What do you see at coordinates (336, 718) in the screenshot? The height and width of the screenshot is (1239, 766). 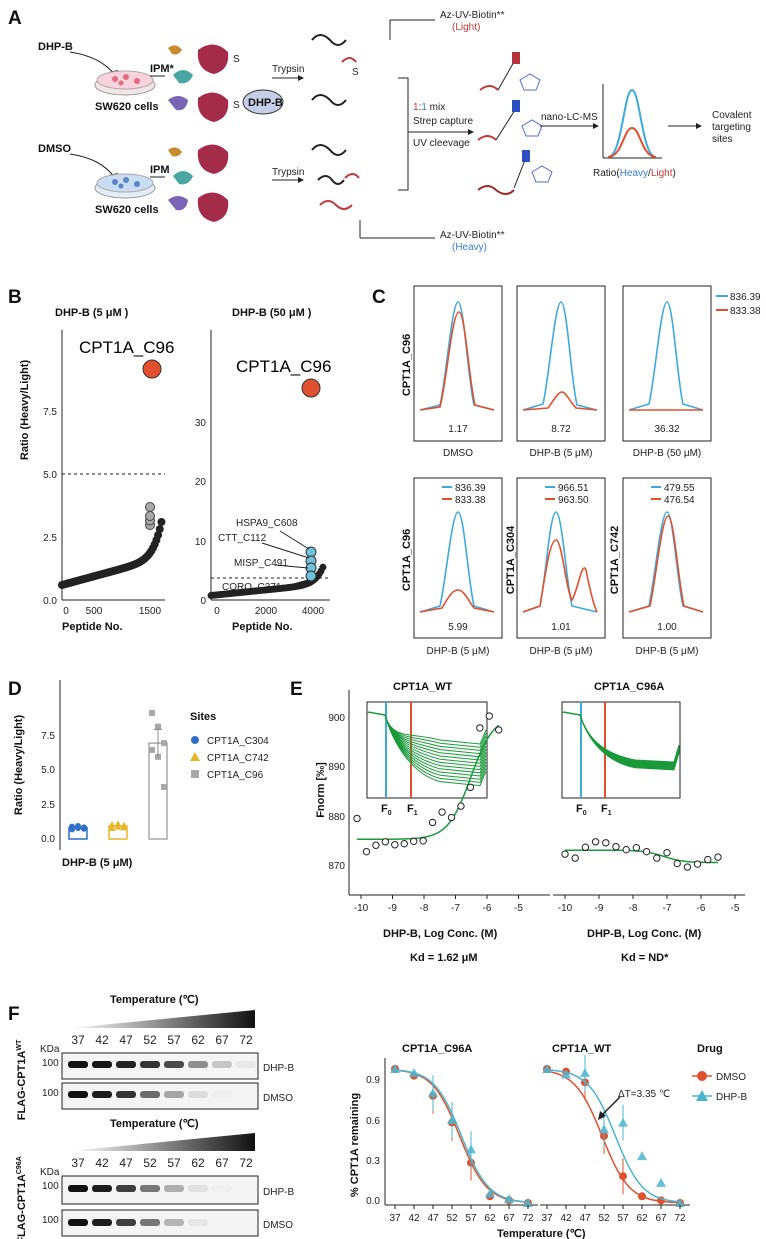 I see `e-ytick: 900` at bounding box center [336, 718].